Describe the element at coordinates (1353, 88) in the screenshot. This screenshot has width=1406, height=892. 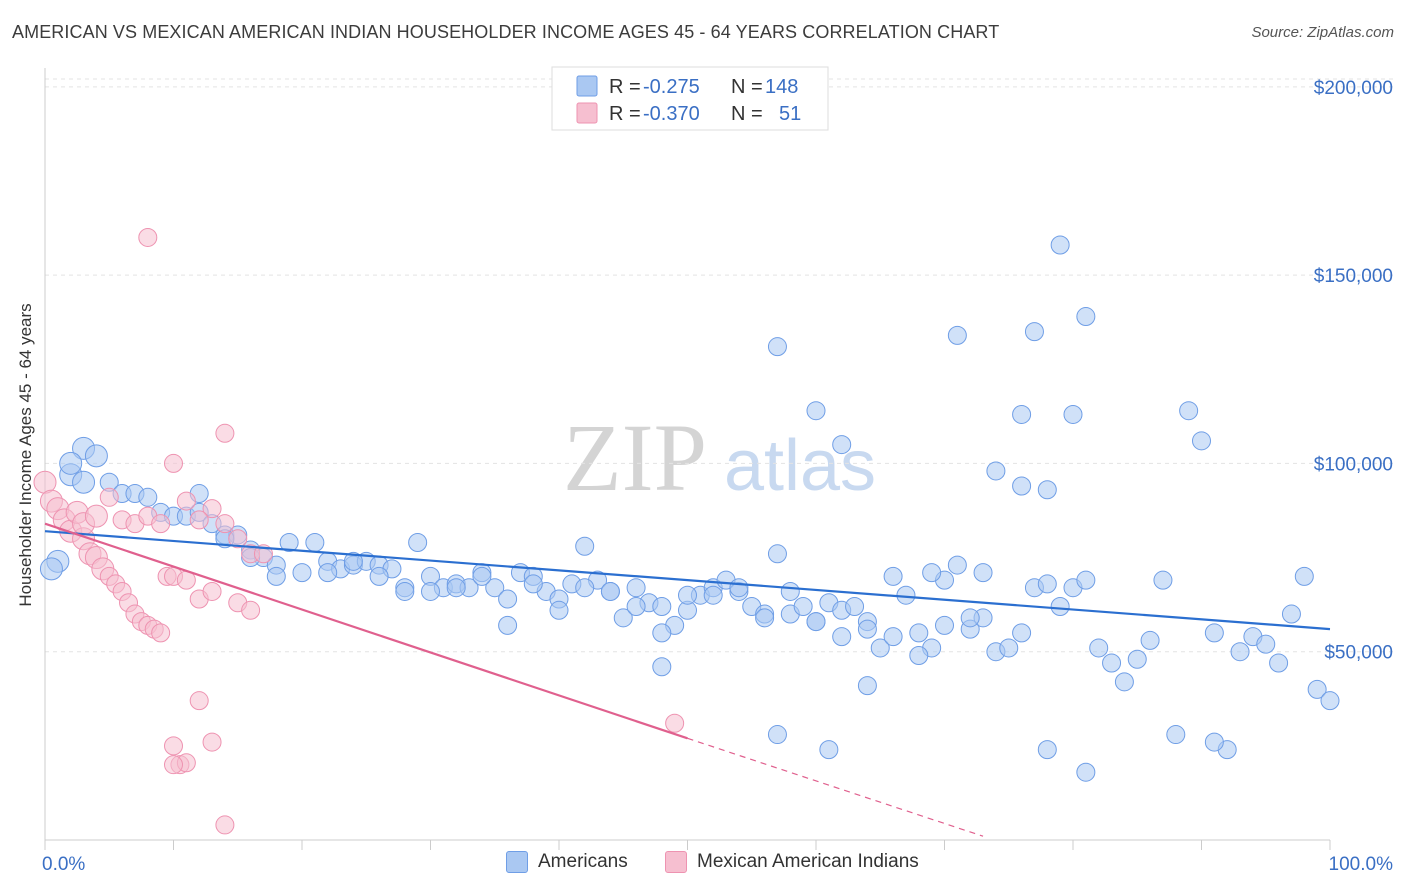
I see `y-tick-label: $200,000` at that location.